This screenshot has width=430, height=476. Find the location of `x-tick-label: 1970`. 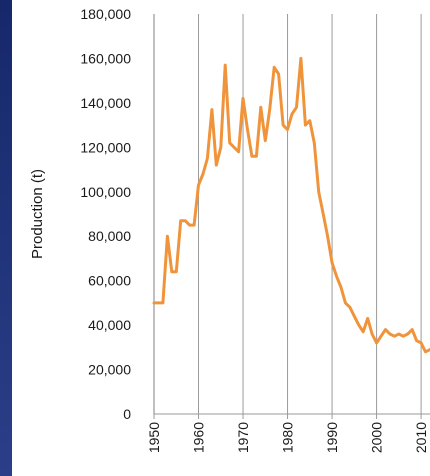

x-tick-label: 1970 is located at coordinates (243, 437).